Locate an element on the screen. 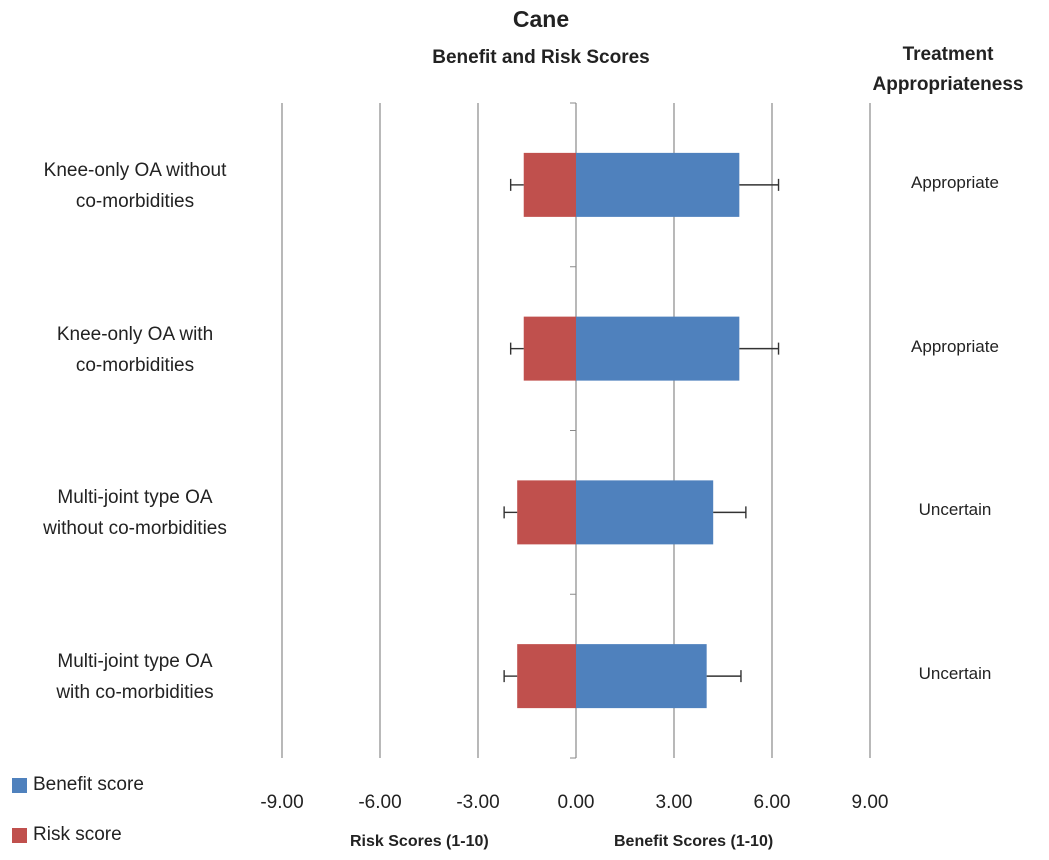 Image resolution: width=1049 pixels, height=860 pixels. chart-subtitle: Benefit and Risk Scores is located at coordinates (541, 57).